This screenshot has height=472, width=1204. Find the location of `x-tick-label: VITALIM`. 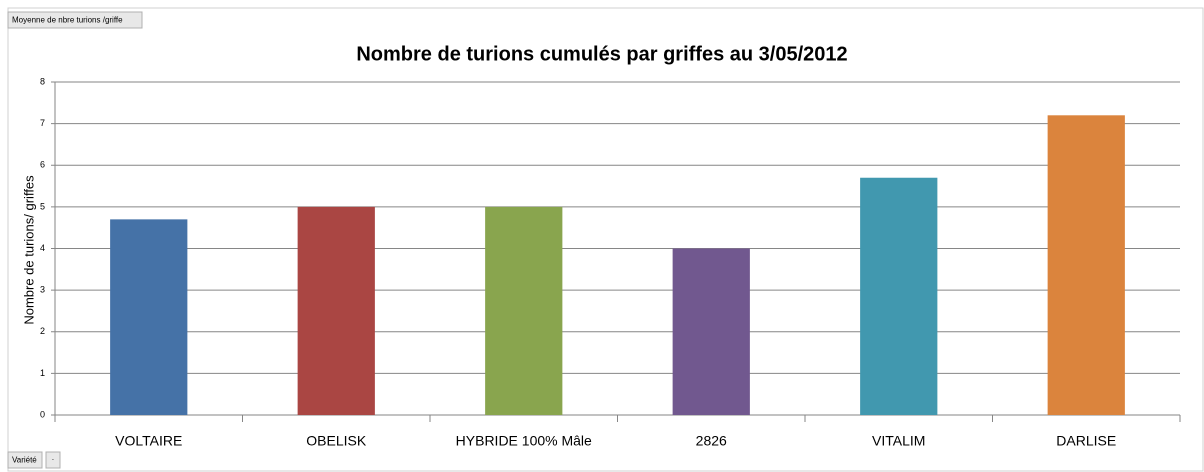

x-tick-label: VITALIM is located at coordinates (898, 441).